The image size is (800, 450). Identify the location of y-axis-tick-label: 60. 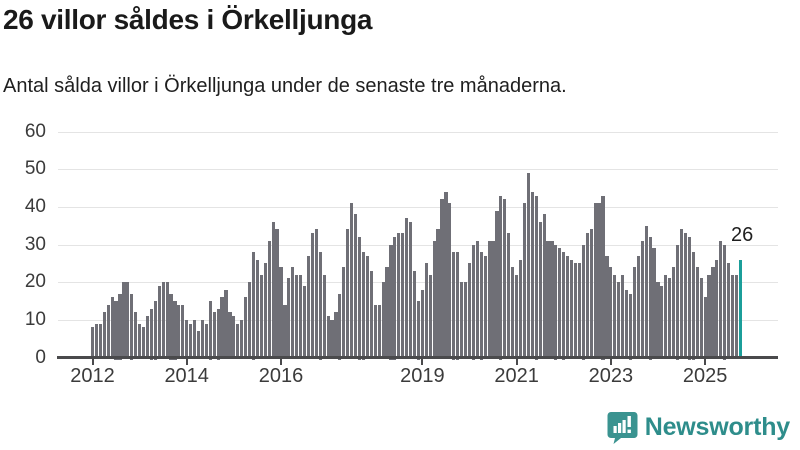
(35, 131).